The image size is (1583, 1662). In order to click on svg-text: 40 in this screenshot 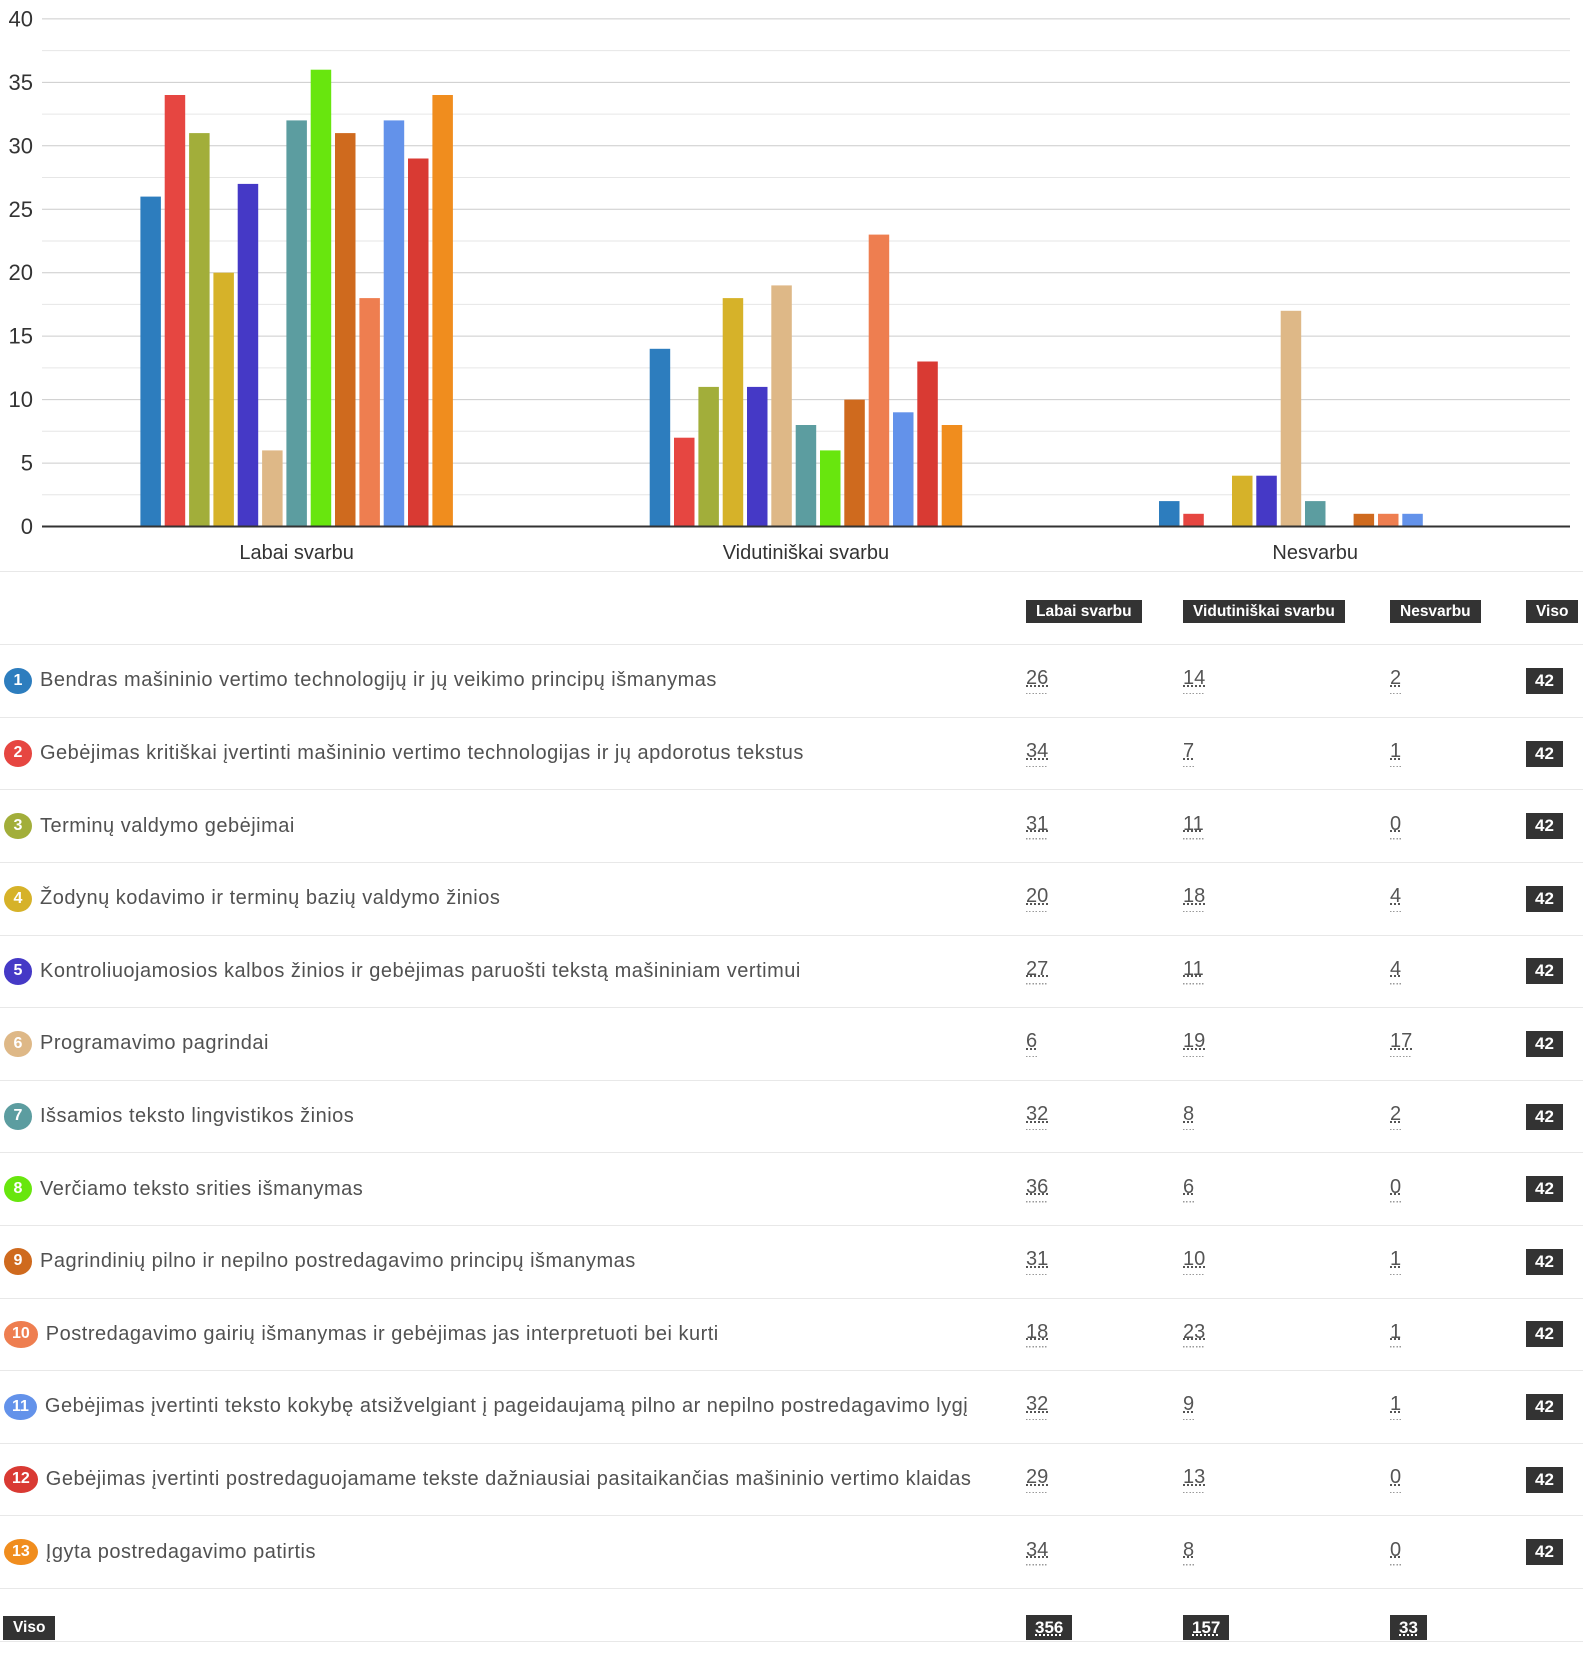, I will do `click(21, 18)`.